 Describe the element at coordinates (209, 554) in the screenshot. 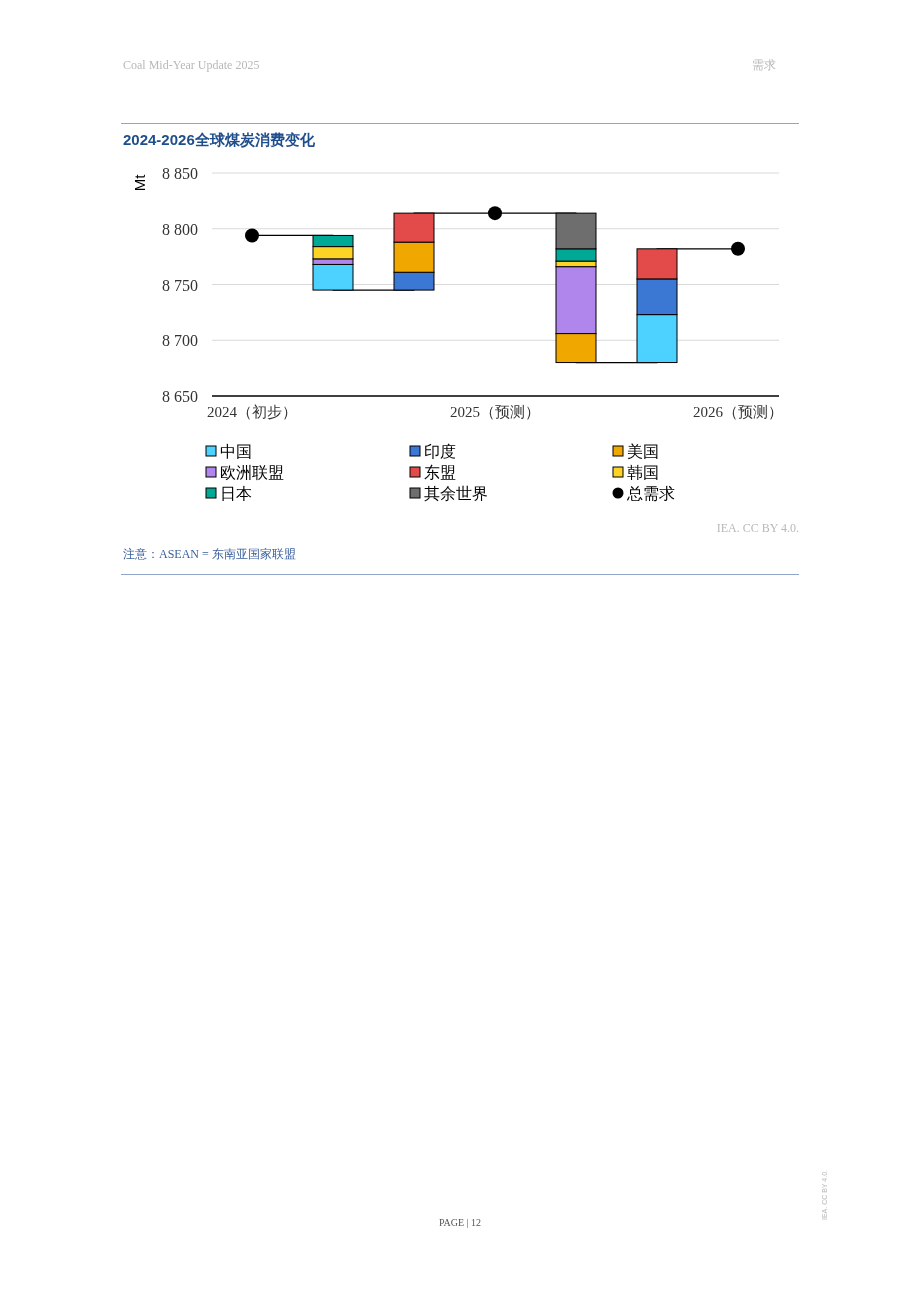

I see `text: 注意：ASEAN = 东南亚国家联盟` at that location.